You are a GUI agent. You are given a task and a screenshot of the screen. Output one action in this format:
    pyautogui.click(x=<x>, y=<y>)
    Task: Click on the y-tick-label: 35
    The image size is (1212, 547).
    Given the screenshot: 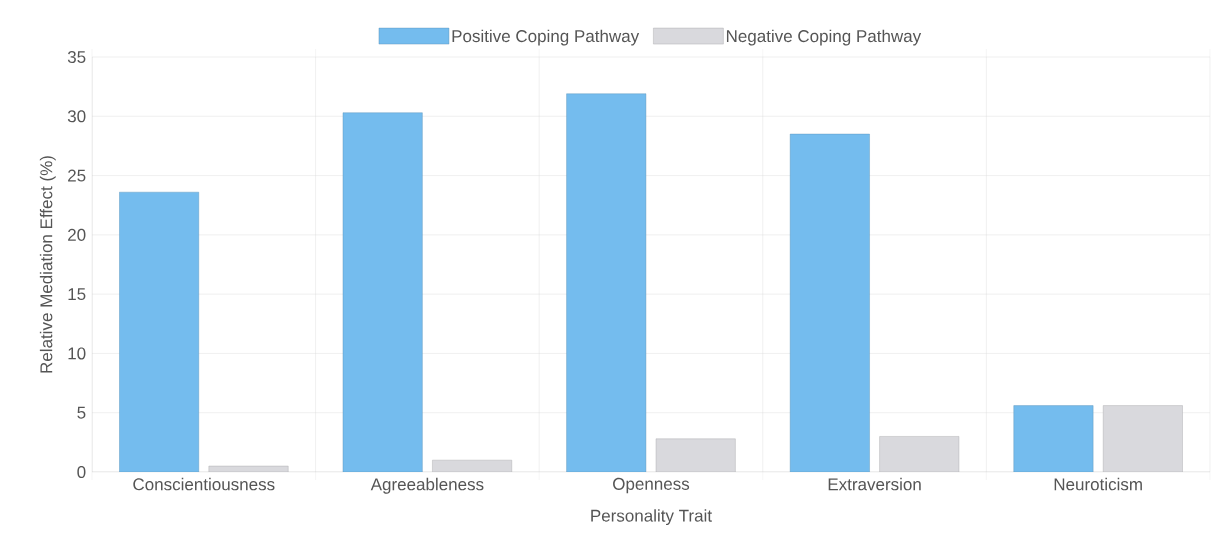 What is the action you would take?
    pyautogui.click(x=76, y=57)
    